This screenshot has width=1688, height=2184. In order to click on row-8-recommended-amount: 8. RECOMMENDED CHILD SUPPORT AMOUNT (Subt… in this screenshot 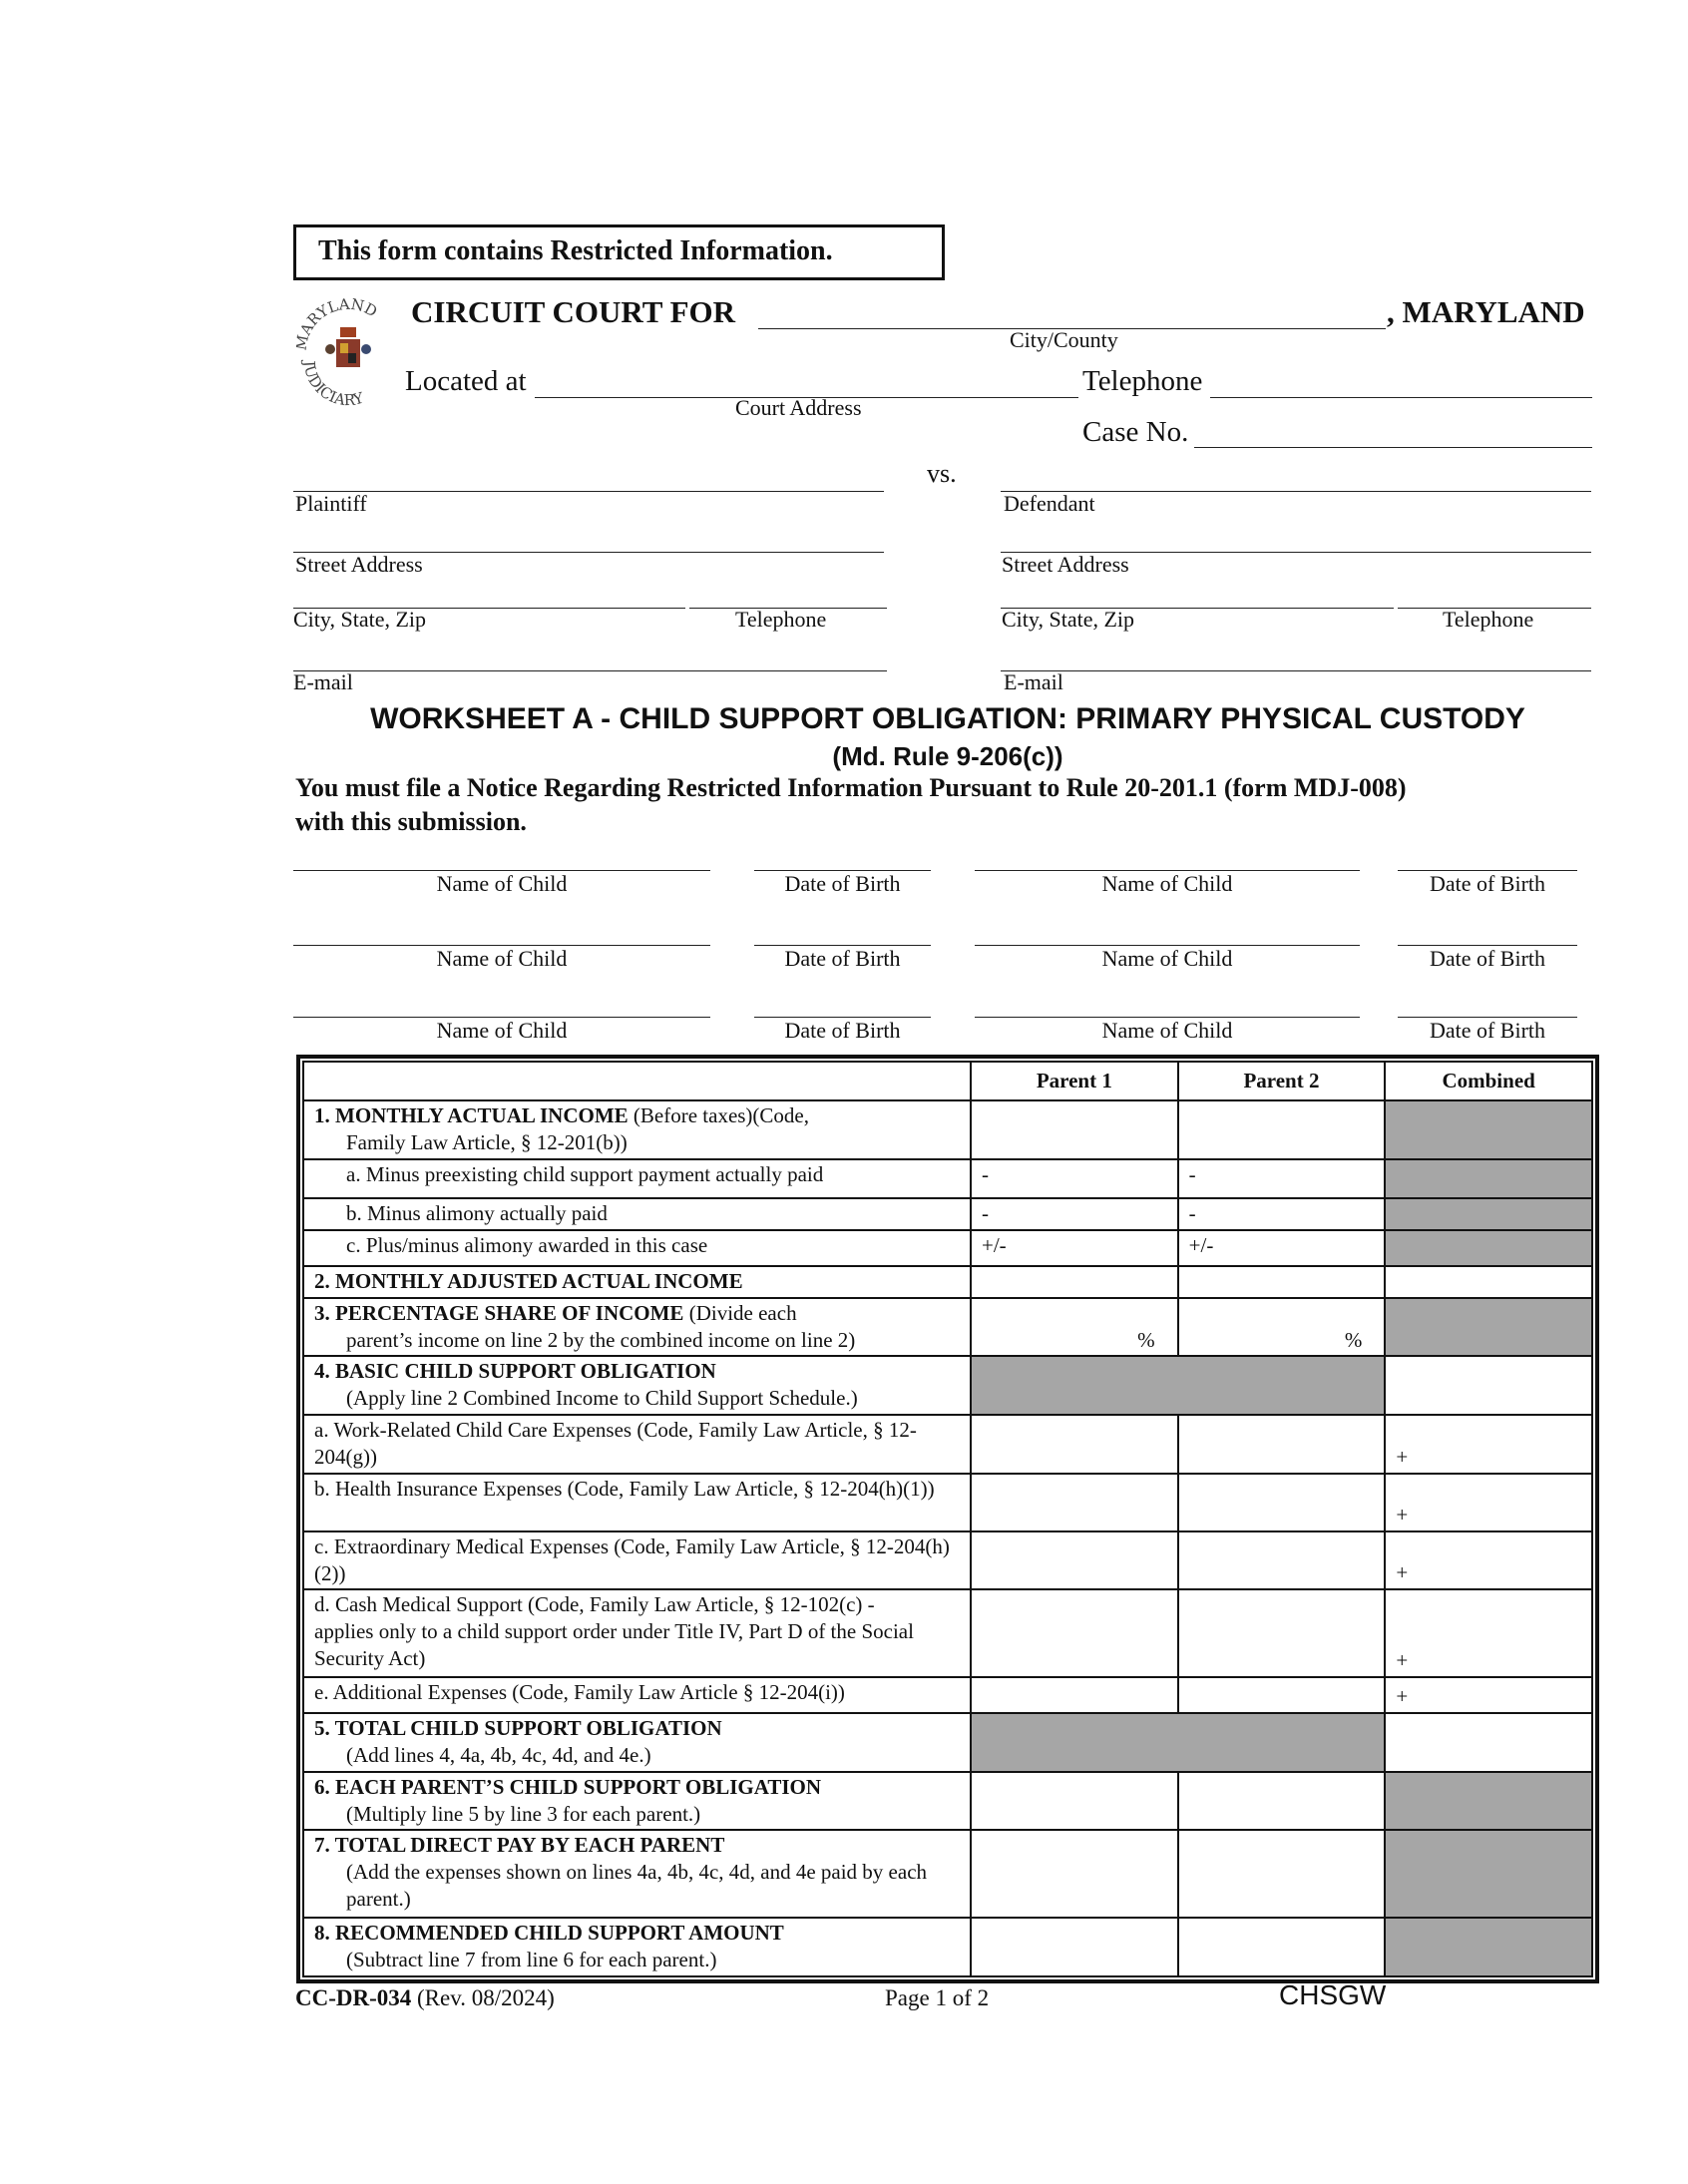, I will do `click(948, 1947)`.